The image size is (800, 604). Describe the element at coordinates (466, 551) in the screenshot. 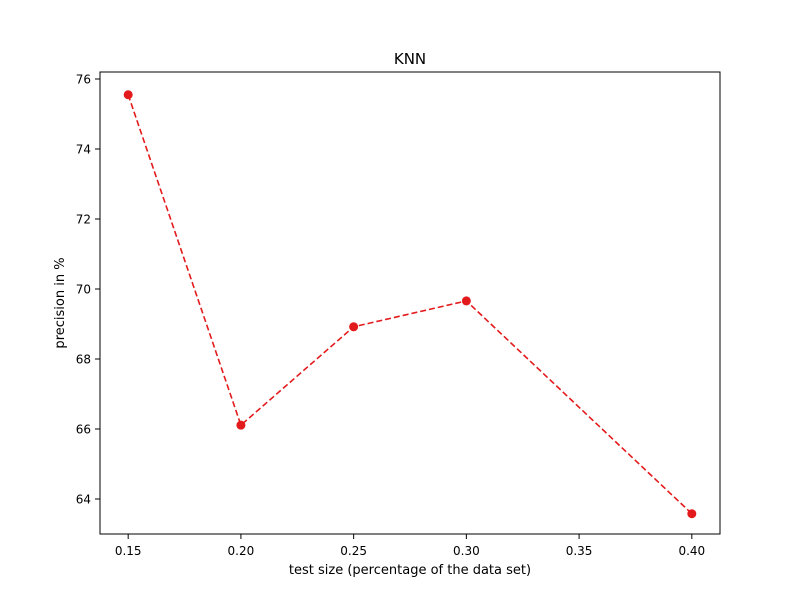

I see `x-tick-label: 0.30` at that location.